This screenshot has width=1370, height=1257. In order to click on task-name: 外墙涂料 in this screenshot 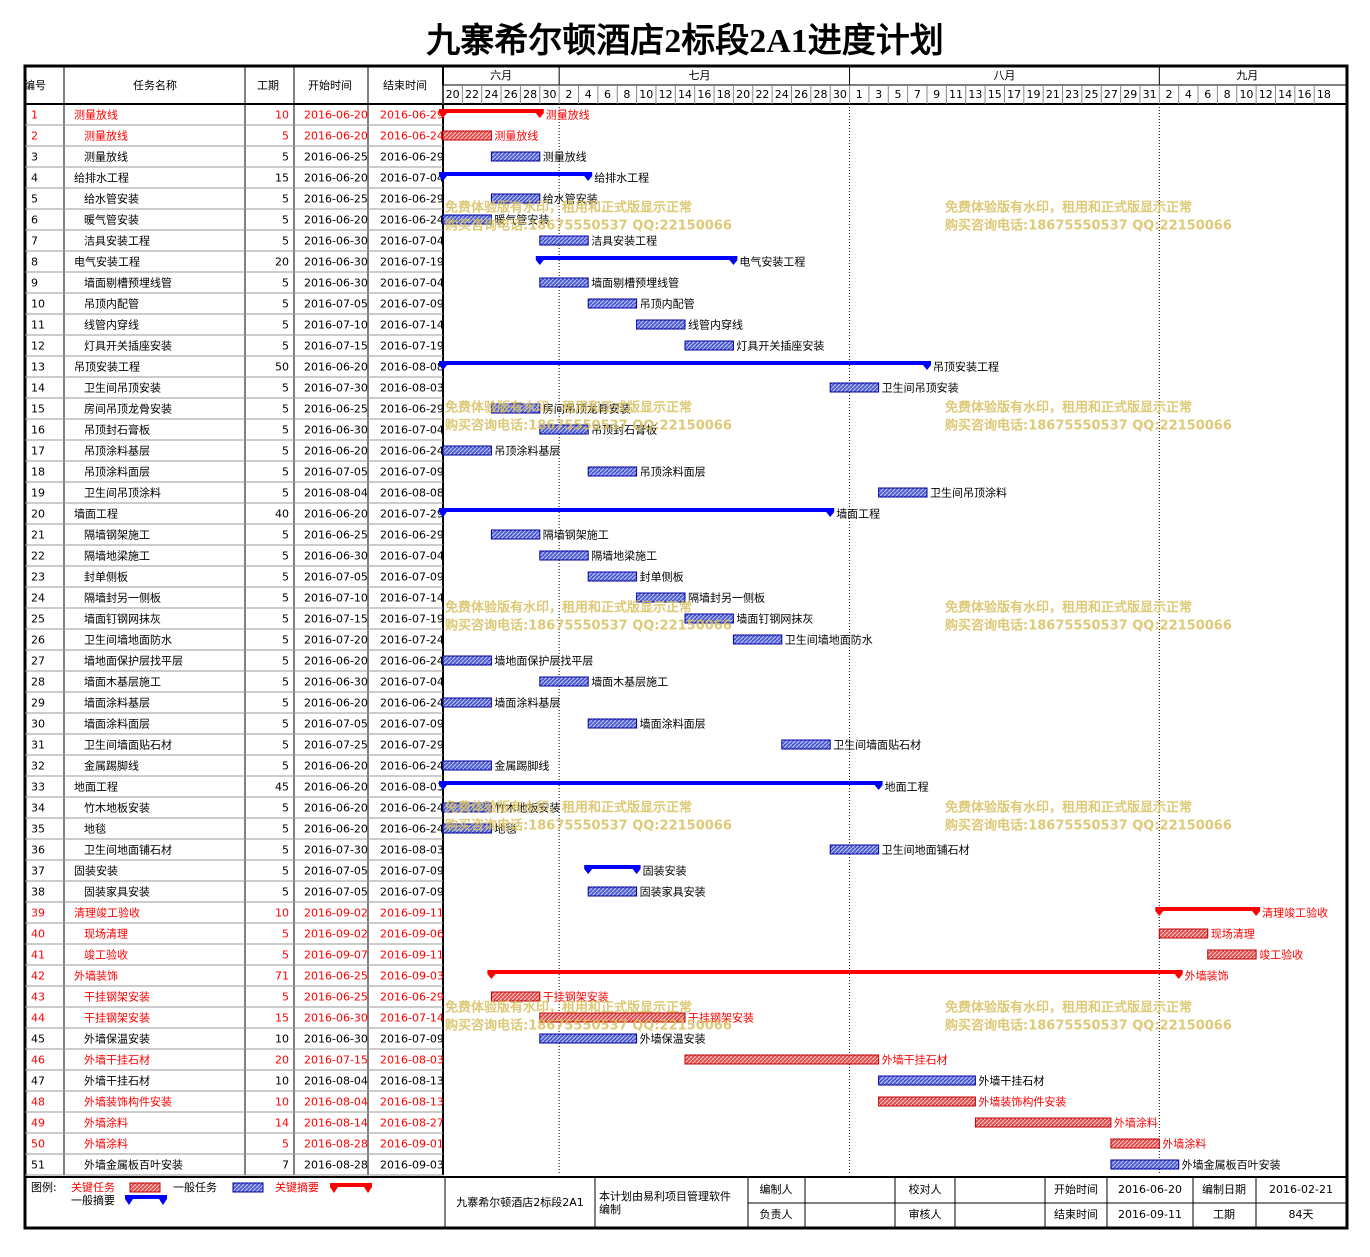, I will do `click(106, 1144)`.